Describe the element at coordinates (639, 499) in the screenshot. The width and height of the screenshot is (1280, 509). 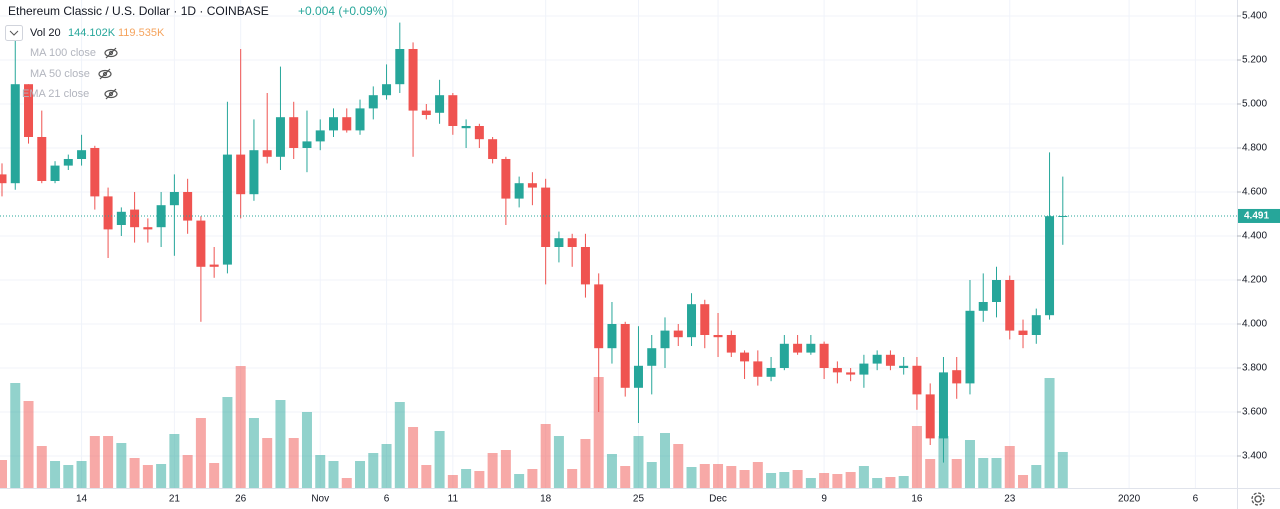
I see `x-tick-label: 25` at that location.